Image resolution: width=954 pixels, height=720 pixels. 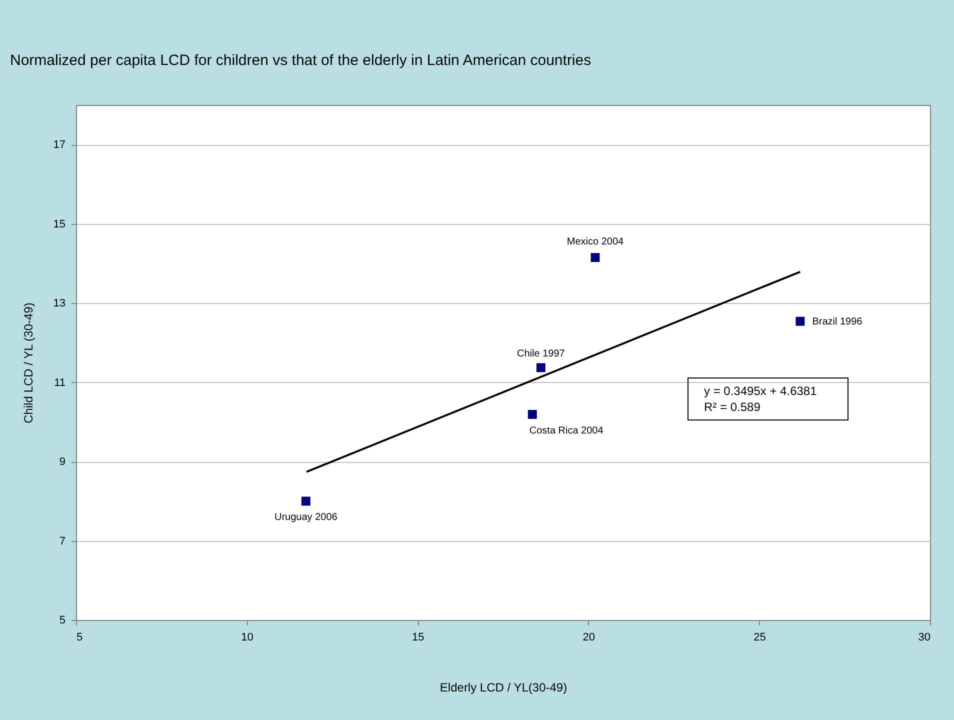 What do you see at coordinates (837, 322) in the screenshot?
I see `annotation: Brazil 1996` at bounding box center [837, 322].